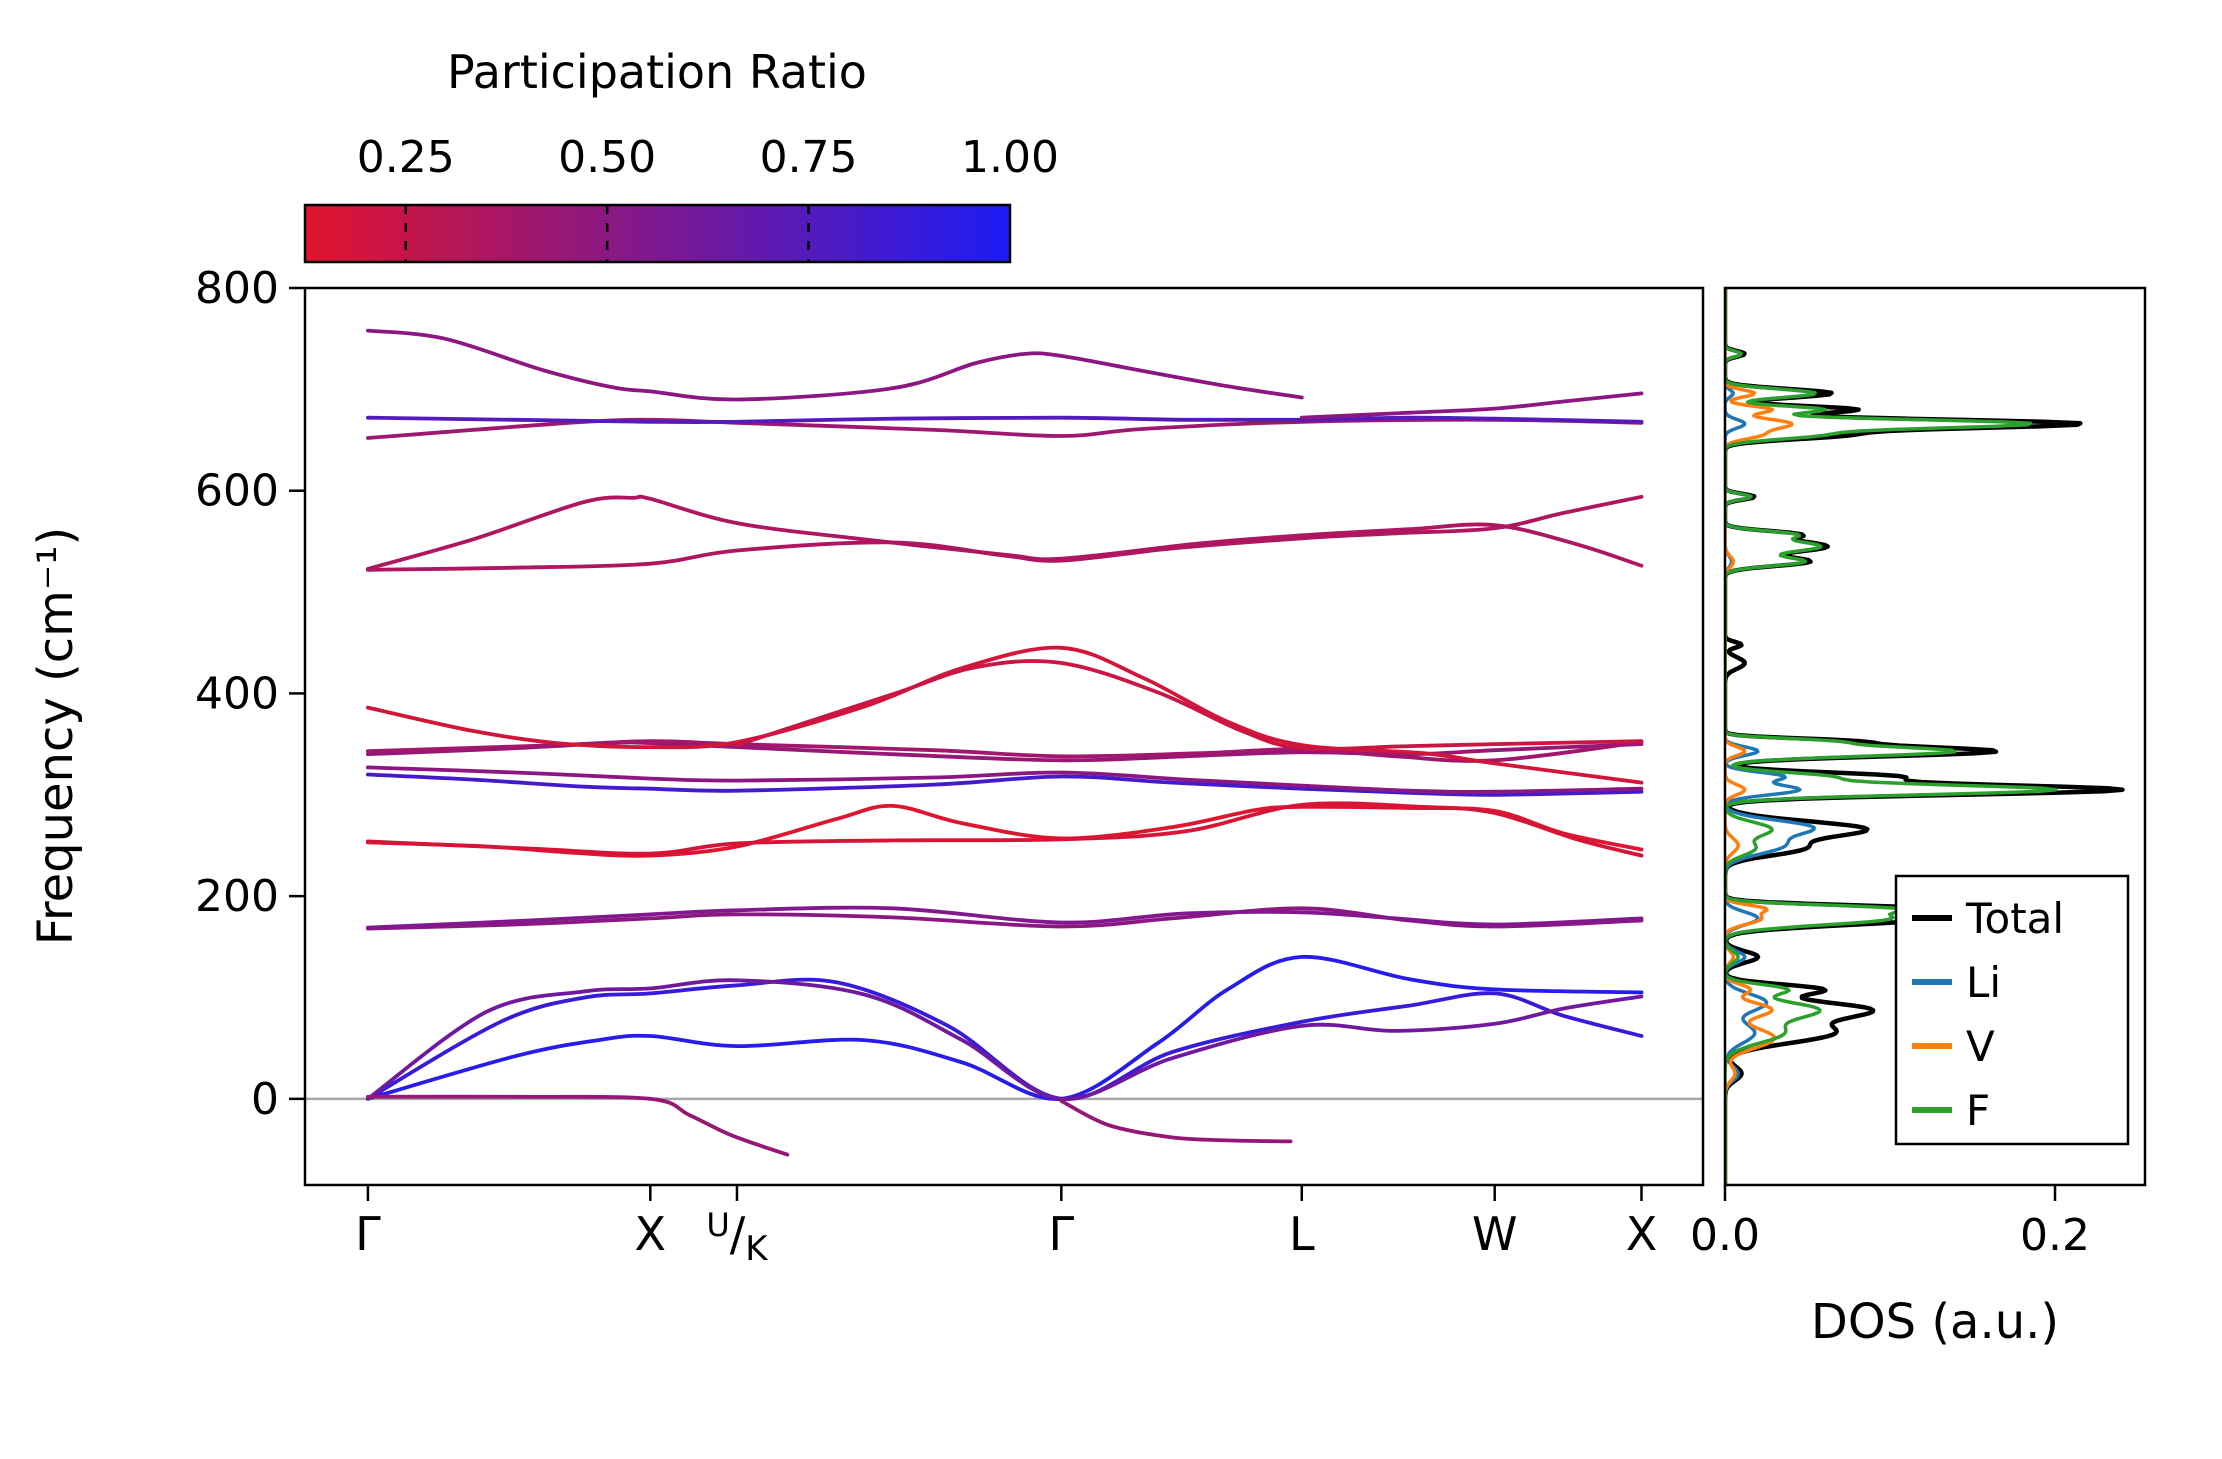 This screenshot has width=2222, height=1459. Describe the element at coordinates (265, 1099) in the screenshot. I see `y-tick-label: 0` at that location.